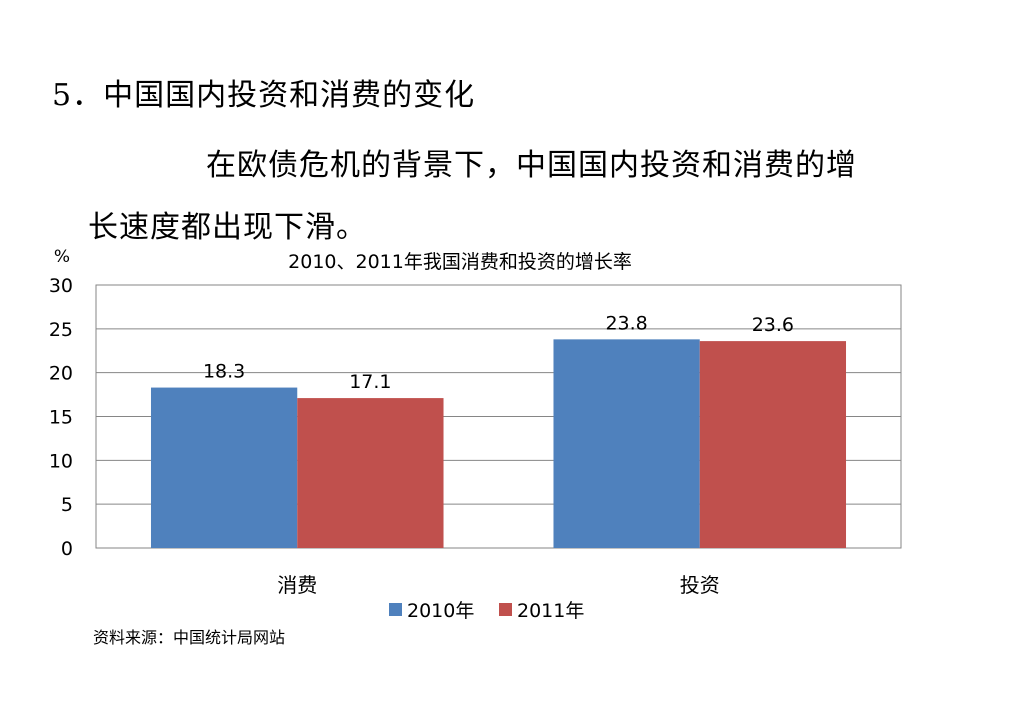  Describe the element at coordinates (61, 461) in the screenshot. I see `y-tick-label: 10` at that location.